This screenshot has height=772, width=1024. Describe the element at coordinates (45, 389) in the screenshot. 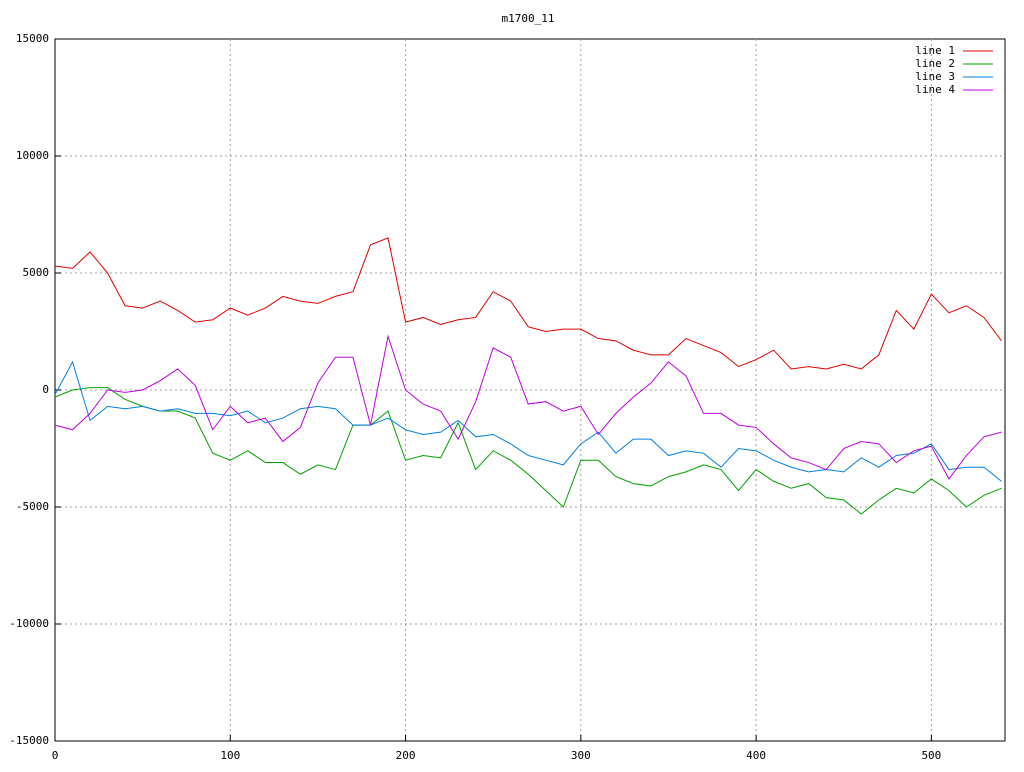

I see `y-tick-label: 0` at that location.